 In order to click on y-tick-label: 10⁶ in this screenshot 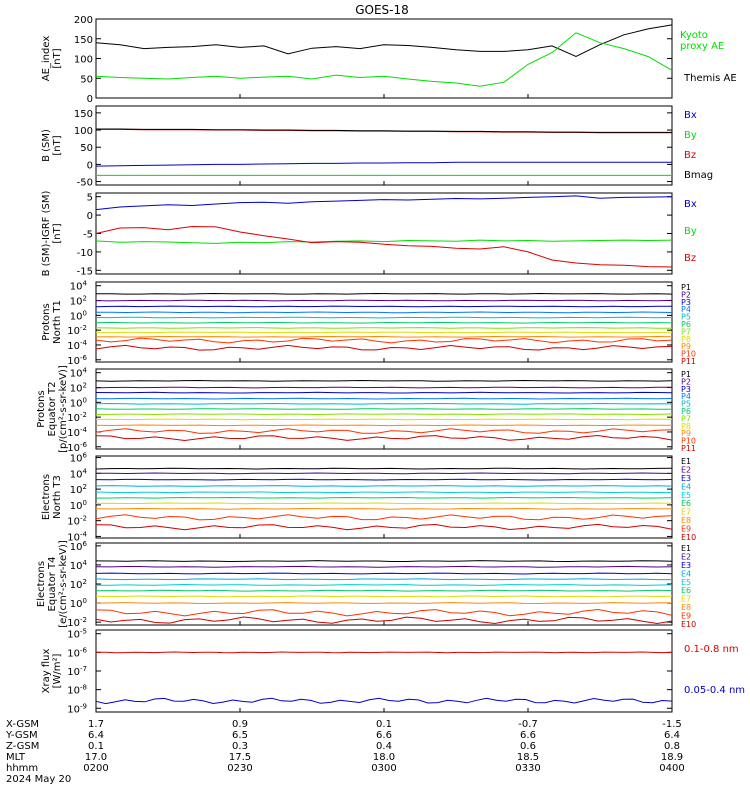, I will do `click(79, 458)`.